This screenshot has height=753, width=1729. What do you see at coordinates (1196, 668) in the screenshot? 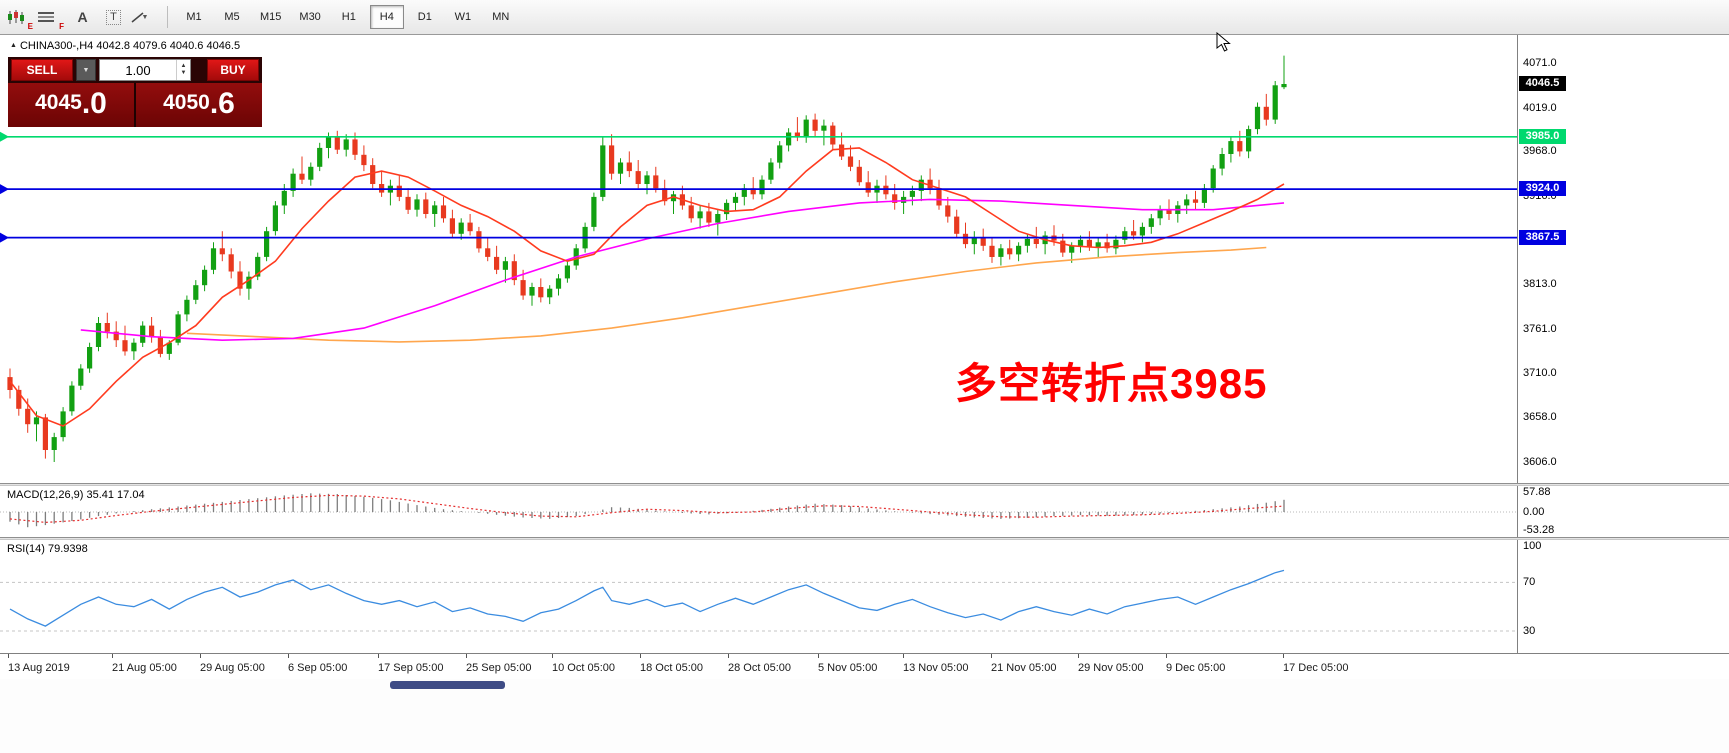
I see `date-axis-label: 9 Dec 05:00` at bounding box center [1196, 668].